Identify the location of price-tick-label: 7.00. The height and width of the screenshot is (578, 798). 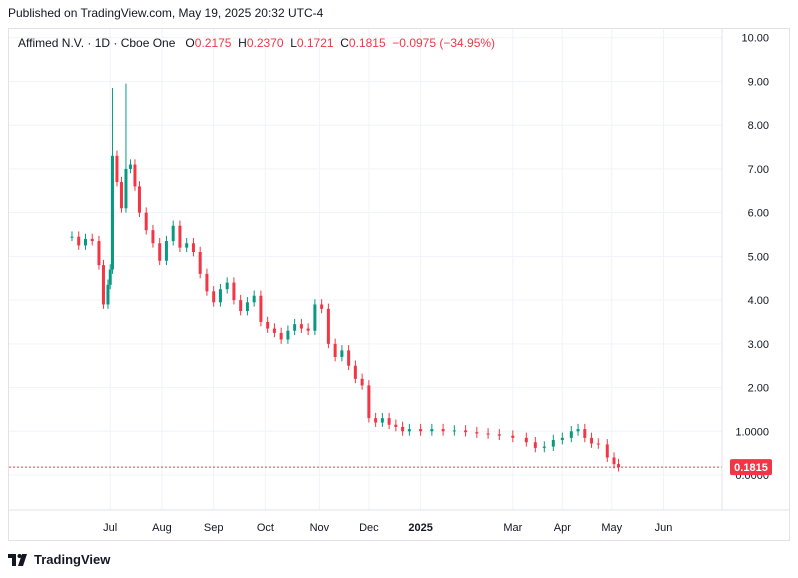
(758, 170).